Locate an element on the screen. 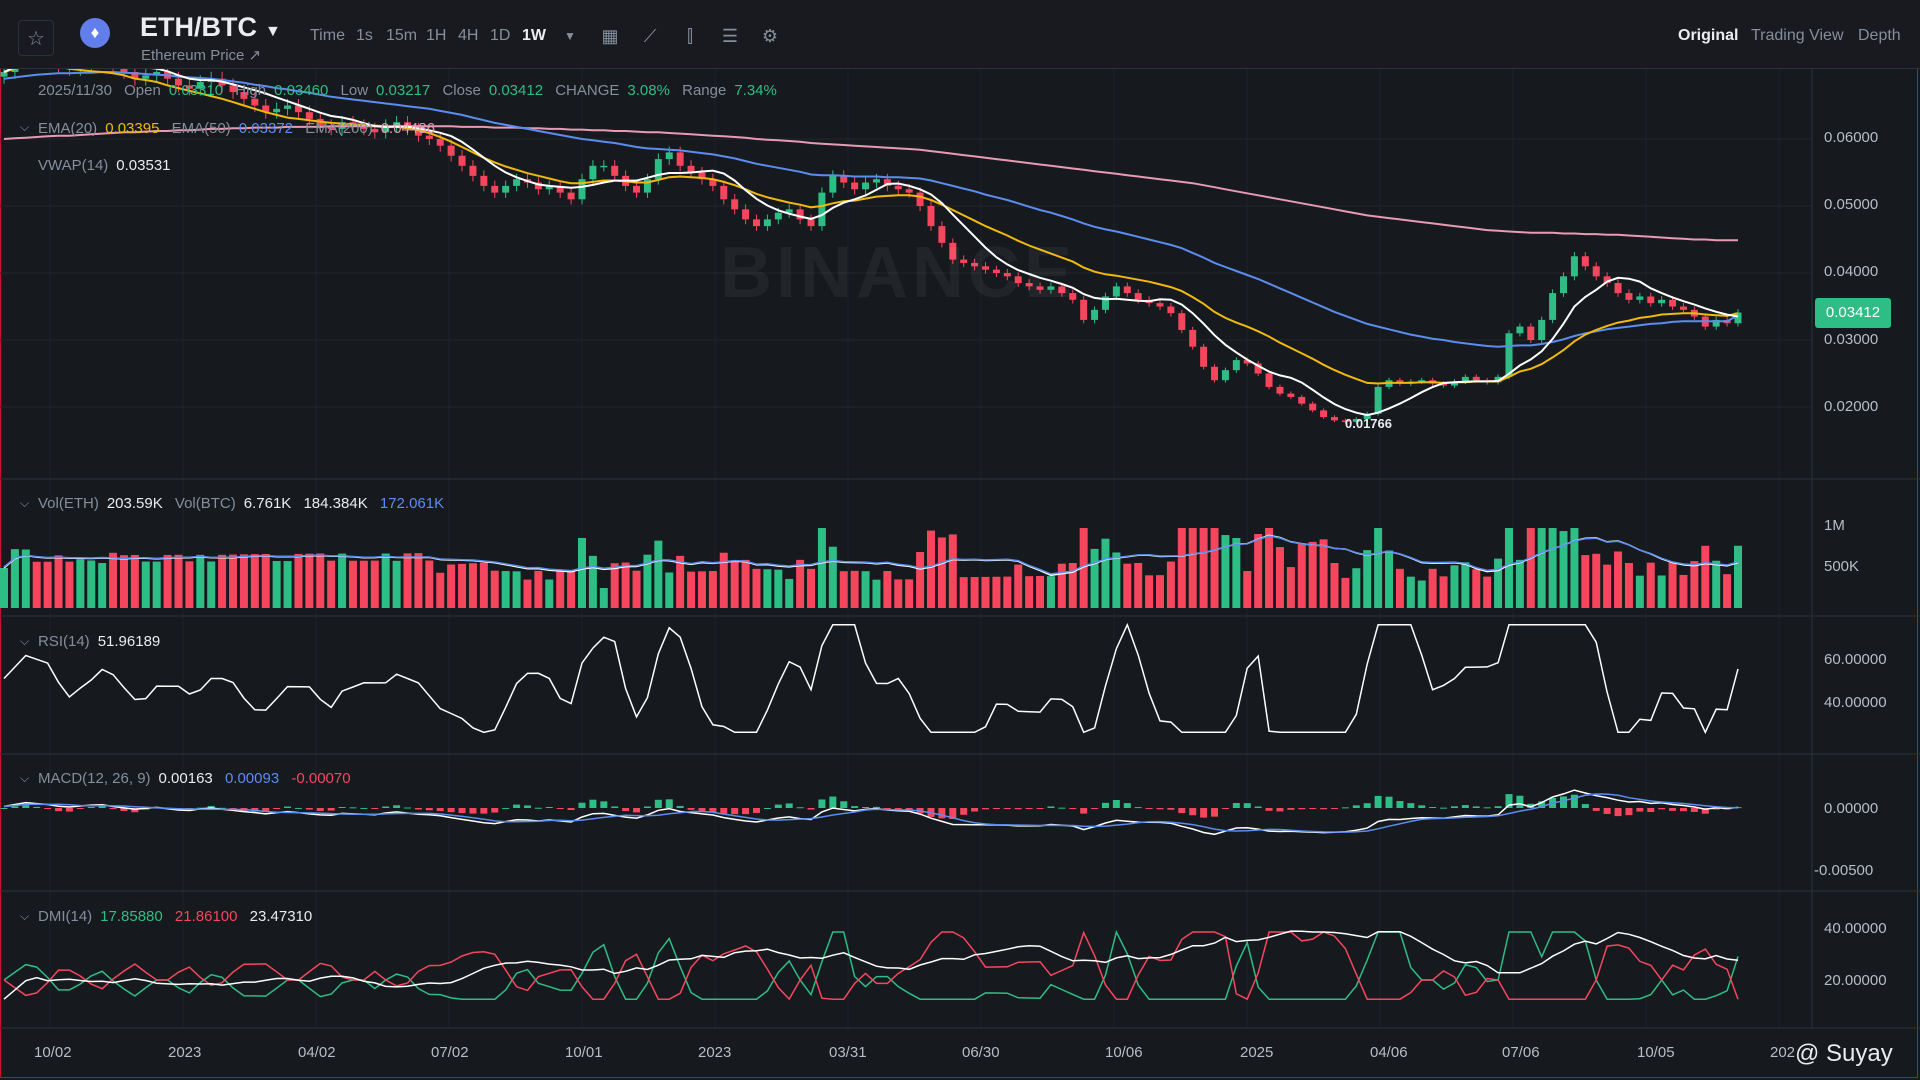  volume-ma2-line is located at coordinates (871, 555).